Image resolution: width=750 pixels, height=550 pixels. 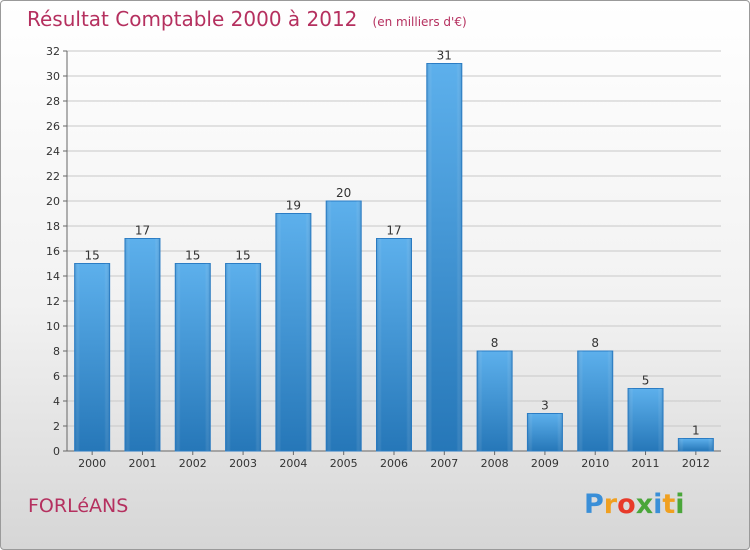 What do you see at coordinates (53, 201) in the screenshot?
I see `y-tick-label: 20` at bounding box center [53, 201].